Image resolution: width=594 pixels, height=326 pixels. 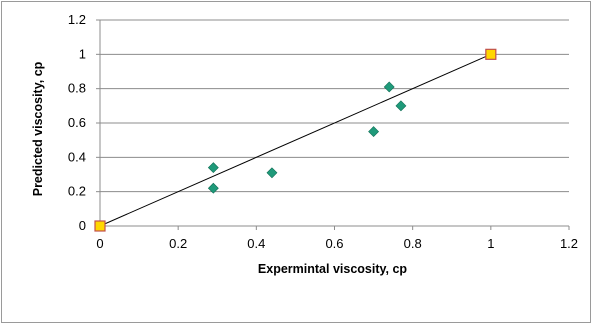 I want to click on x-tick-label-2: 0.4, so click(x=256, y=243).